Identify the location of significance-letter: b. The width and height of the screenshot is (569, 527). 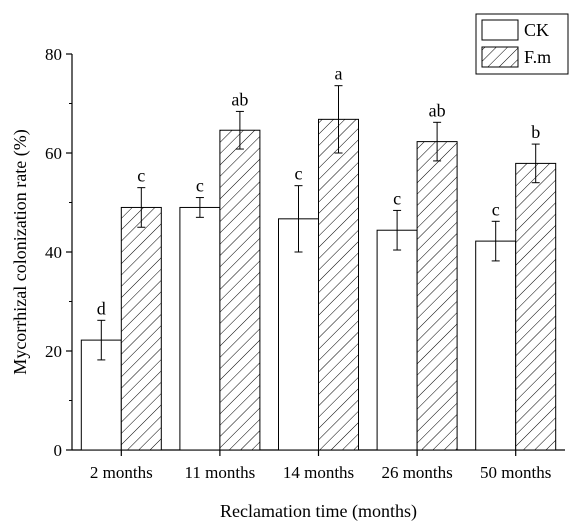
(535, 132).